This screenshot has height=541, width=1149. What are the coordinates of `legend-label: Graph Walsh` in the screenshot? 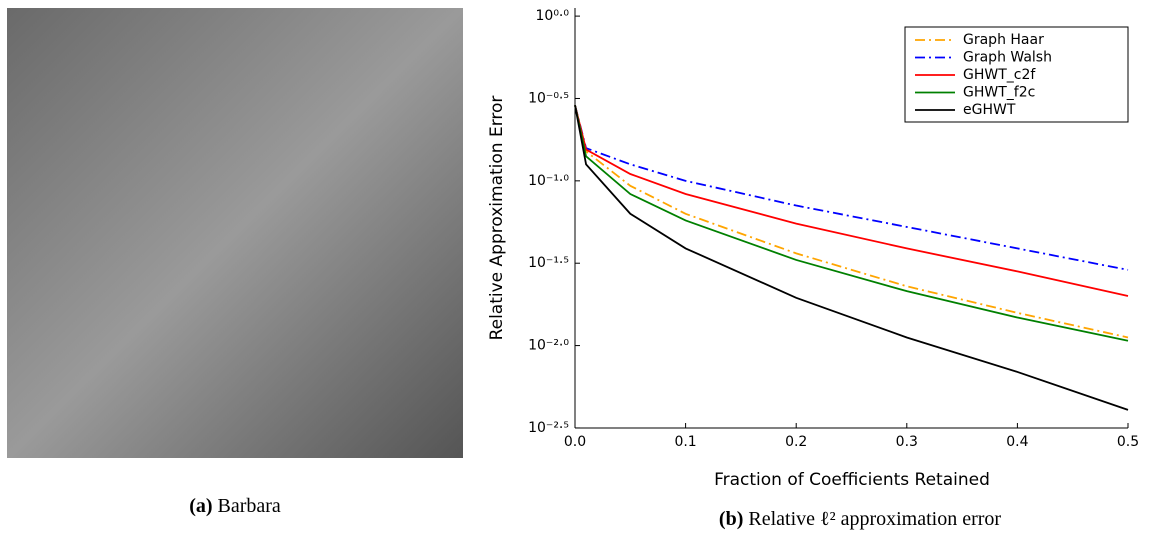 It's located at (1007, 58).